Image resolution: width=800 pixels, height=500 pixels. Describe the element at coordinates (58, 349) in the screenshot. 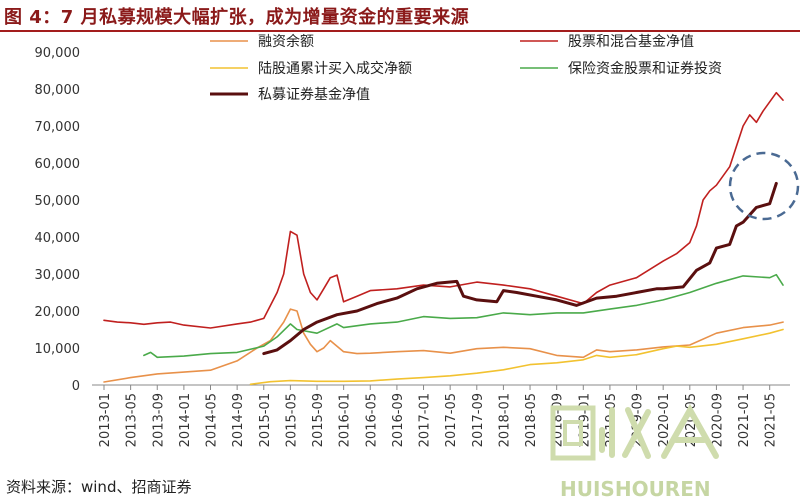

I see `y-tick-label: 10,000` at that location.